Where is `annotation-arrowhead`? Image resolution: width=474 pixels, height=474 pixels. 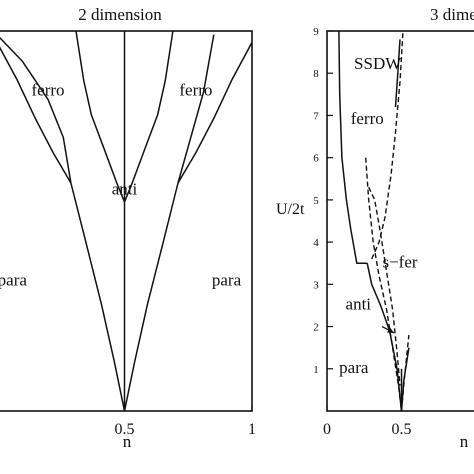
annotation-arrowhead is located at coordinates (391, 330).